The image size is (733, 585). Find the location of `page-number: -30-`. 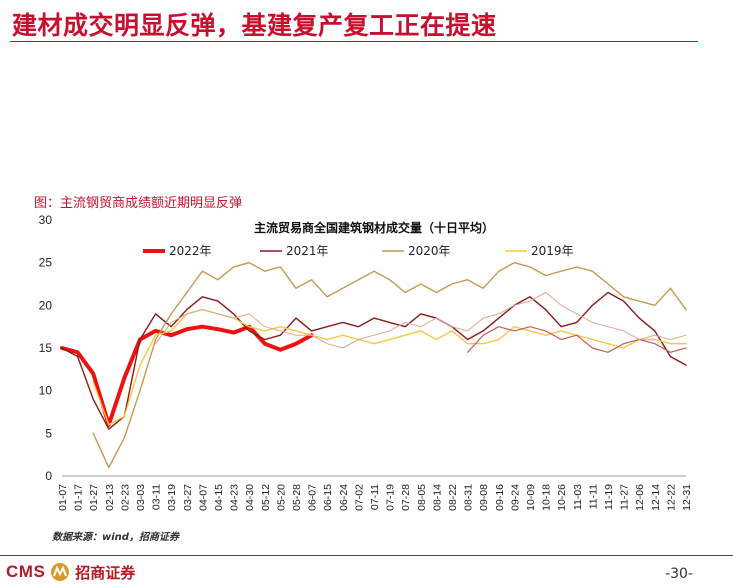

page-number: -30- is located at coordinates (679, 574).